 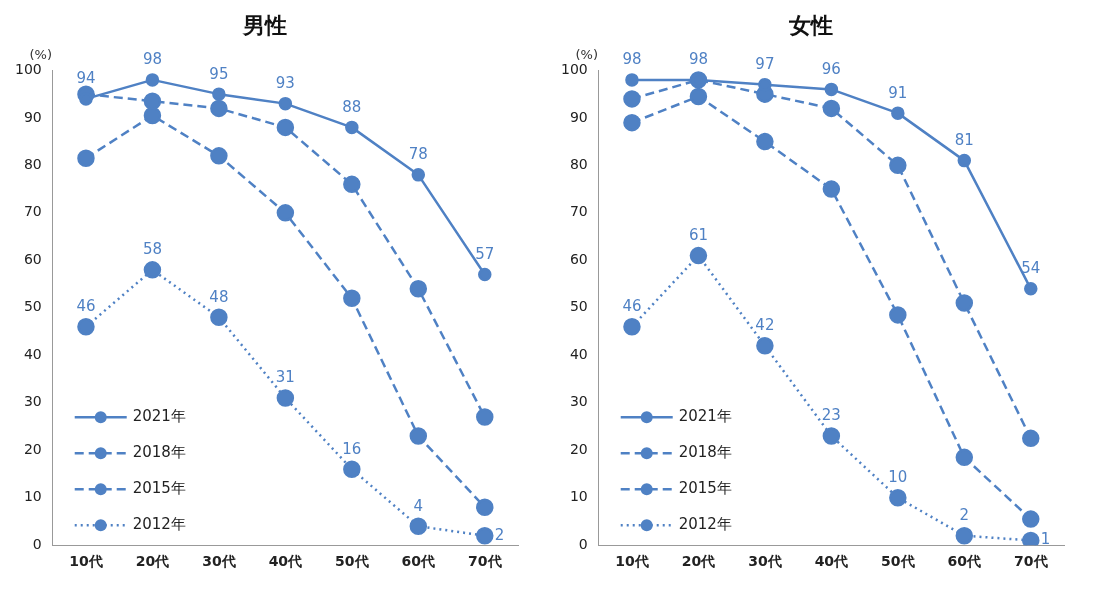 What do you see at coordinates (831, 415) in the screenshot?
I see `data-label: 23` at bounding box center [831, 415].